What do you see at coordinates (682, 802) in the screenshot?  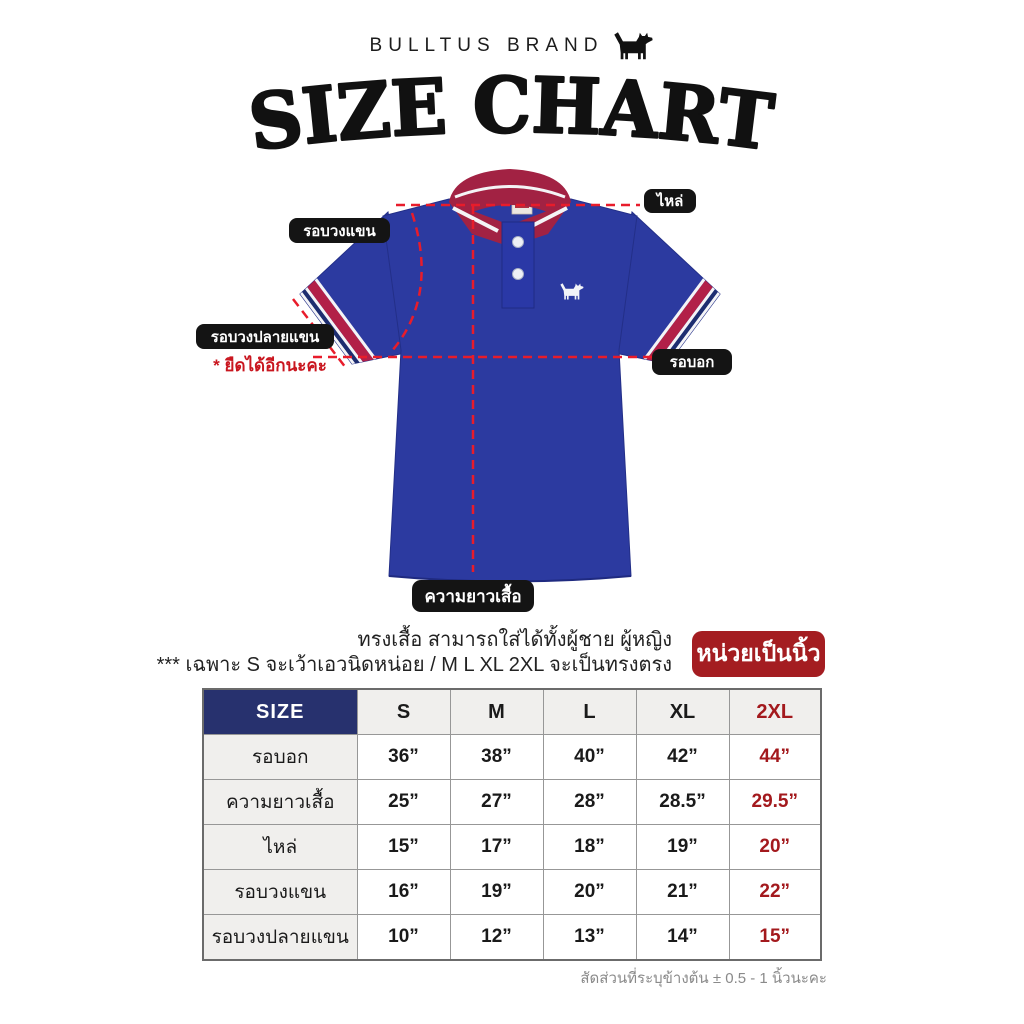 I see `cell-value: 28.5”` at bounding box center [682, 802].